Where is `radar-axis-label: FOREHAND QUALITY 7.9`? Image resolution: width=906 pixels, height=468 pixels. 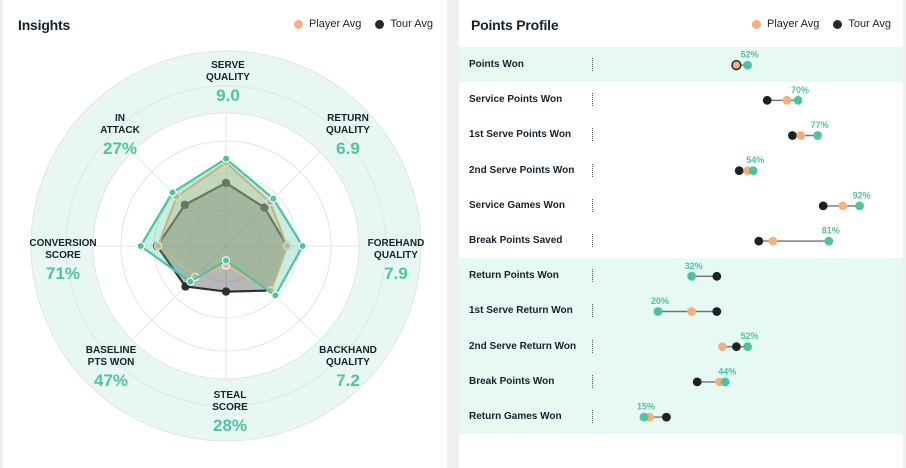
radar-axis-label: FOREHAND QUALITY 7.9 is located at coordinates (396, 261).